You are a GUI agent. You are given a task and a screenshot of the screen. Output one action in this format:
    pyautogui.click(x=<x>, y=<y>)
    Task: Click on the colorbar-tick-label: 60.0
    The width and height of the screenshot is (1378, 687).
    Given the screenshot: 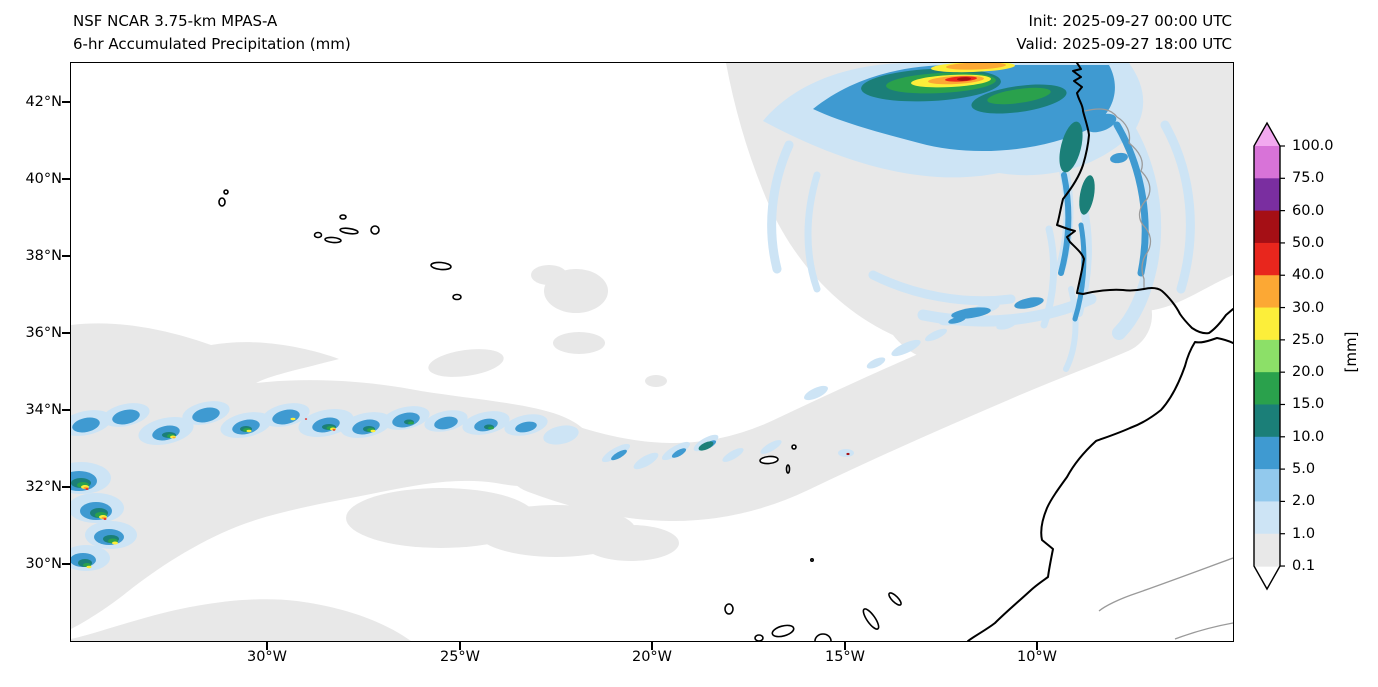 What is the action you would take?
    pyautogui.click(x=1308, y=210)
    